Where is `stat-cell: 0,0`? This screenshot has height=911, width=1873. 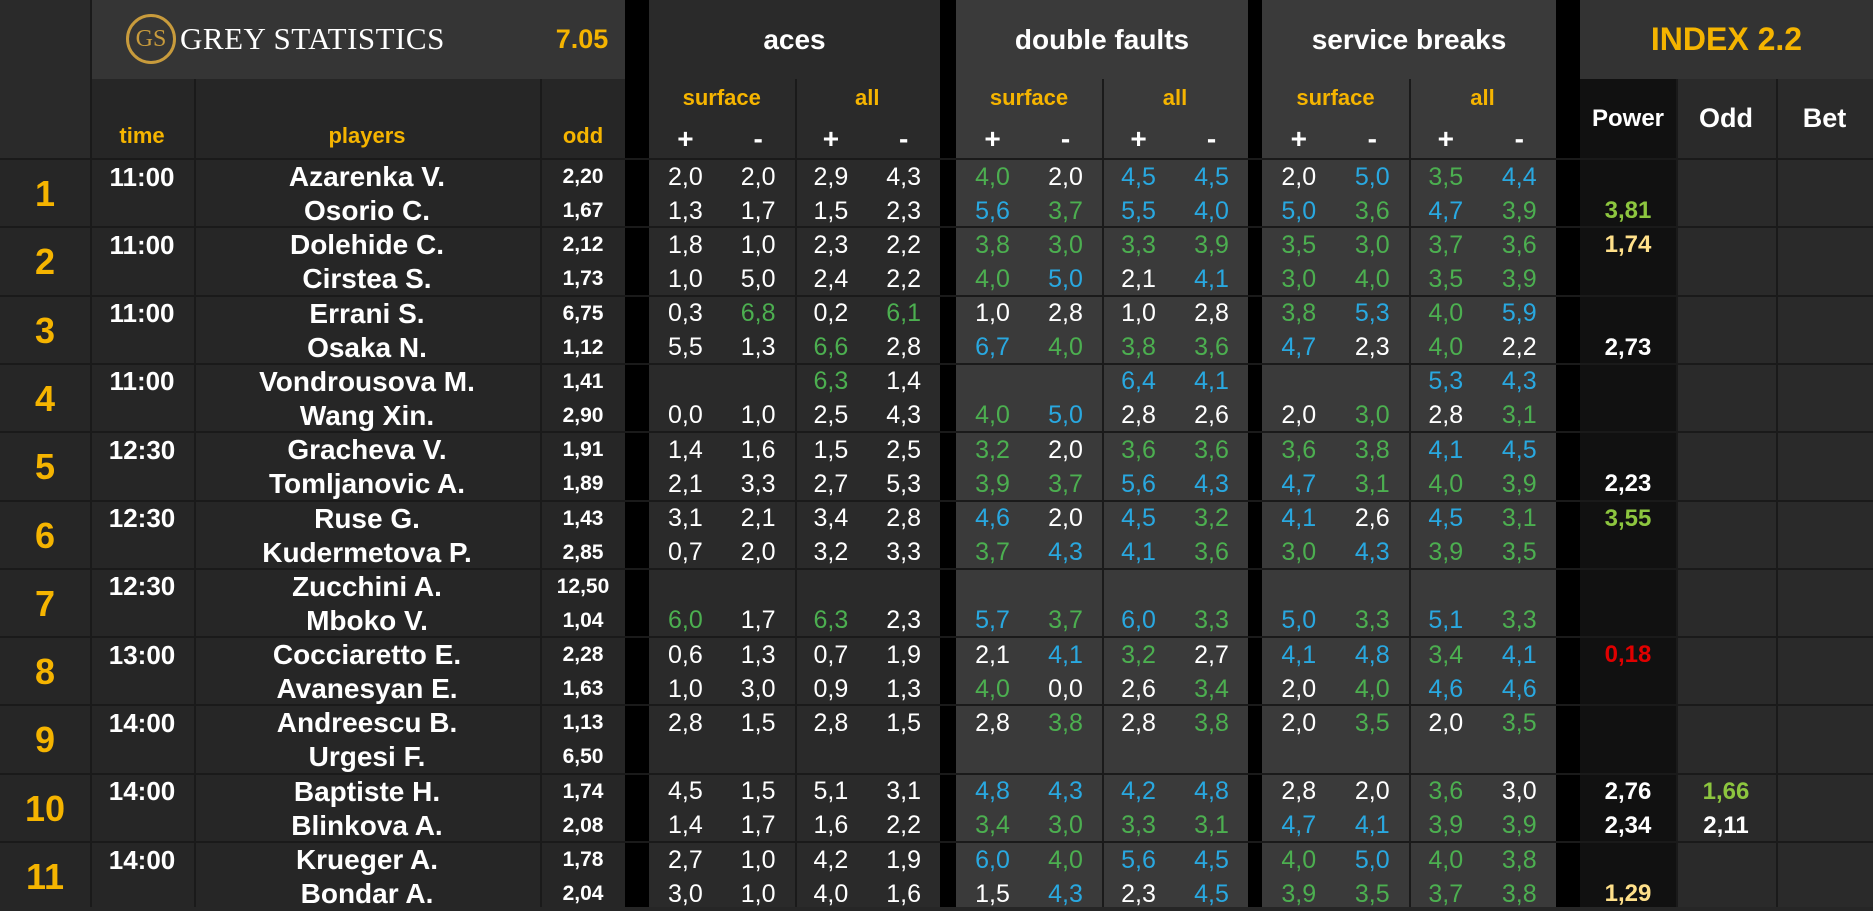
stat-cell: 0,0 is located at coordinates (685, 415).